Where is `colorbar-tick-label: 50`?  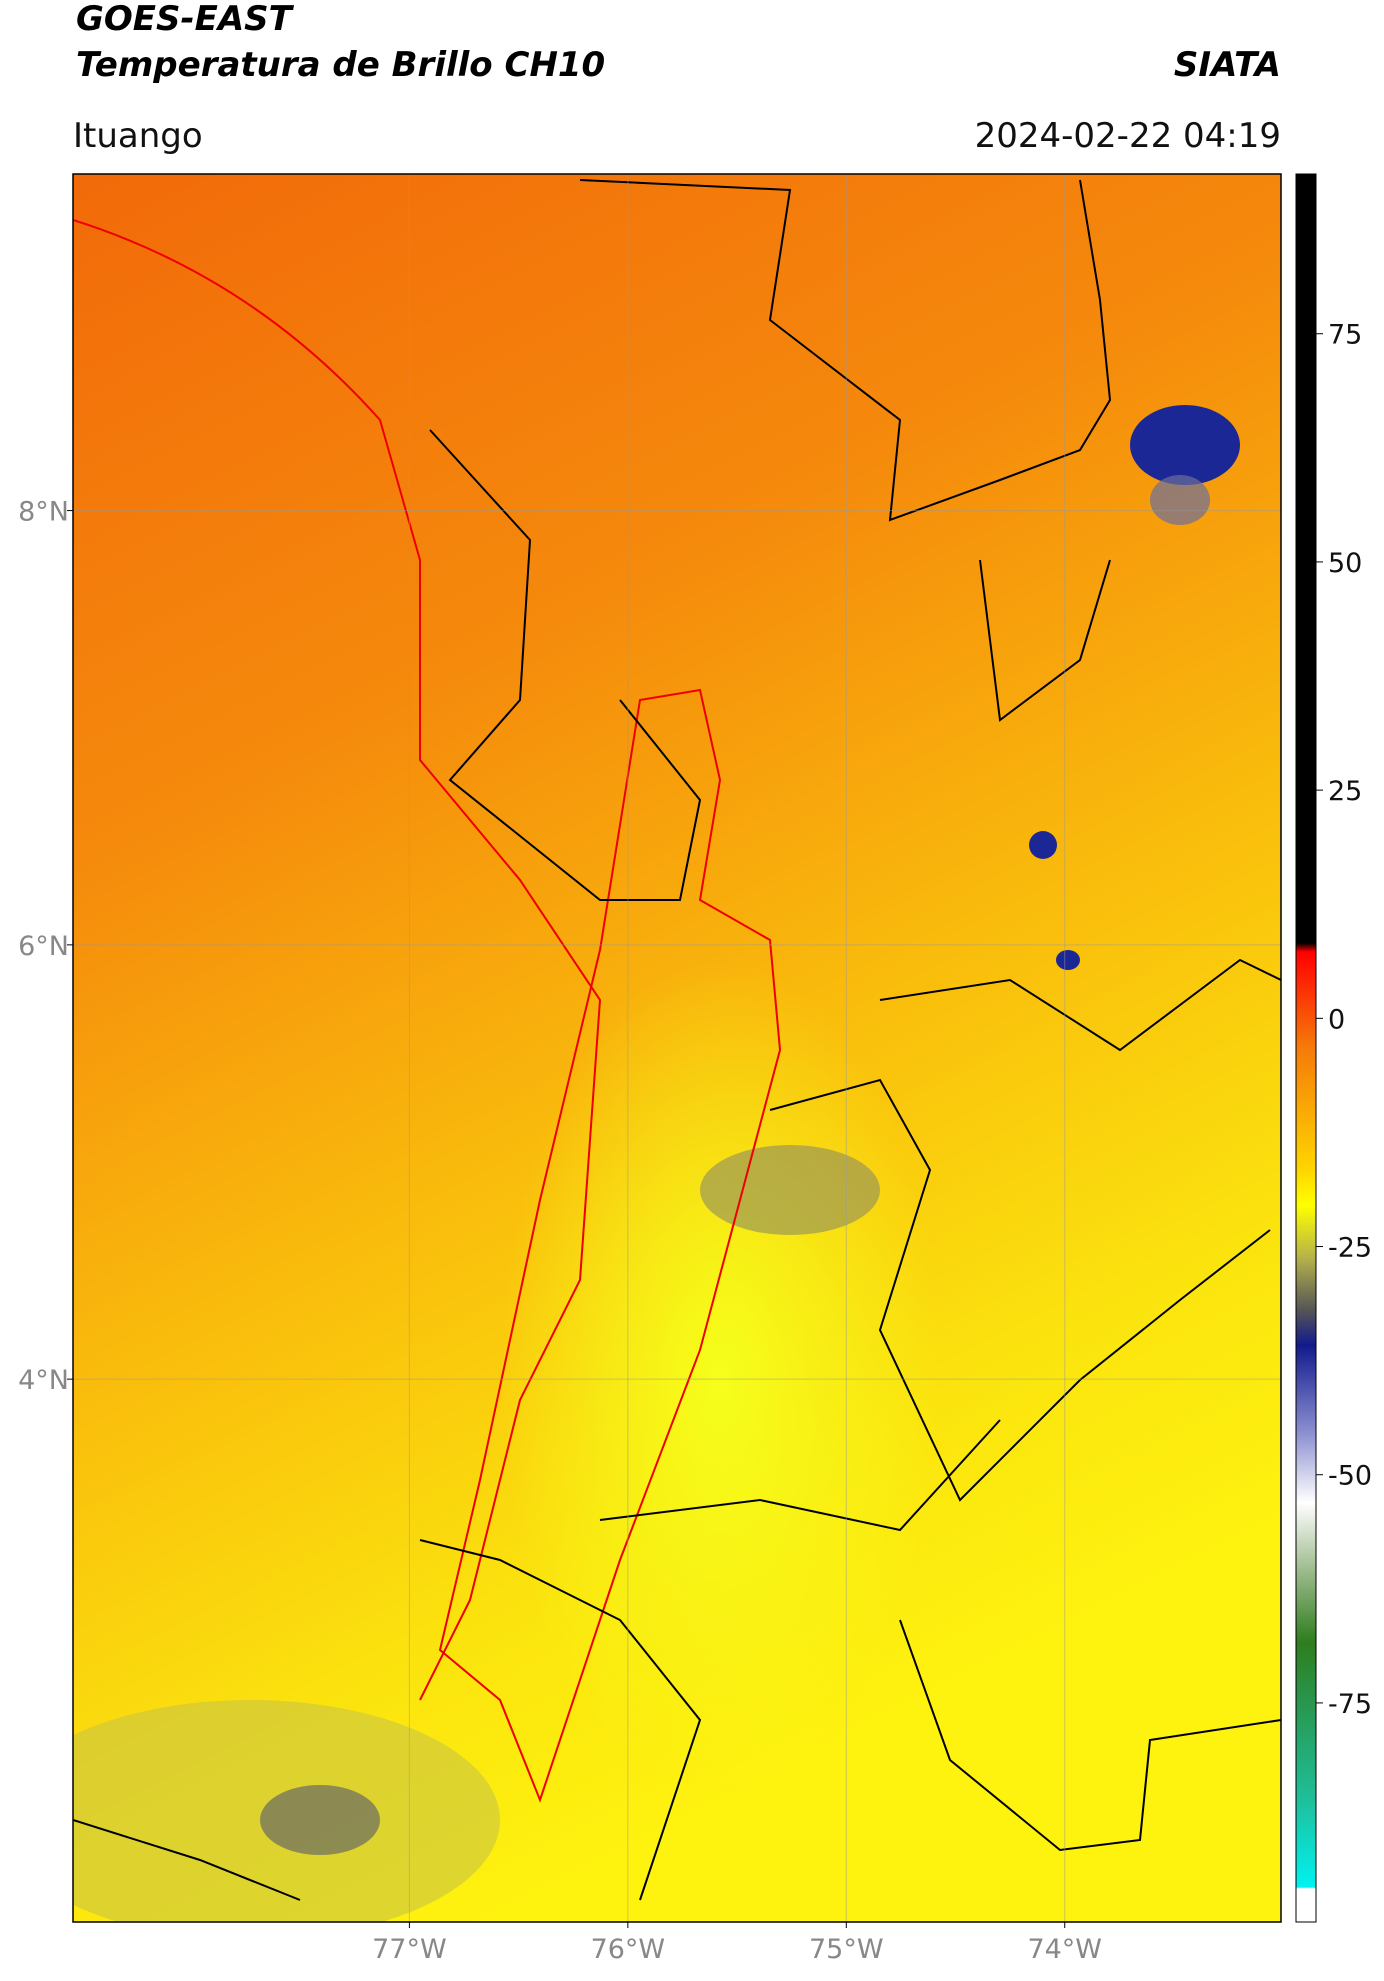 colorbar-tick-label: 50 is located at coordinates (1345, 563).